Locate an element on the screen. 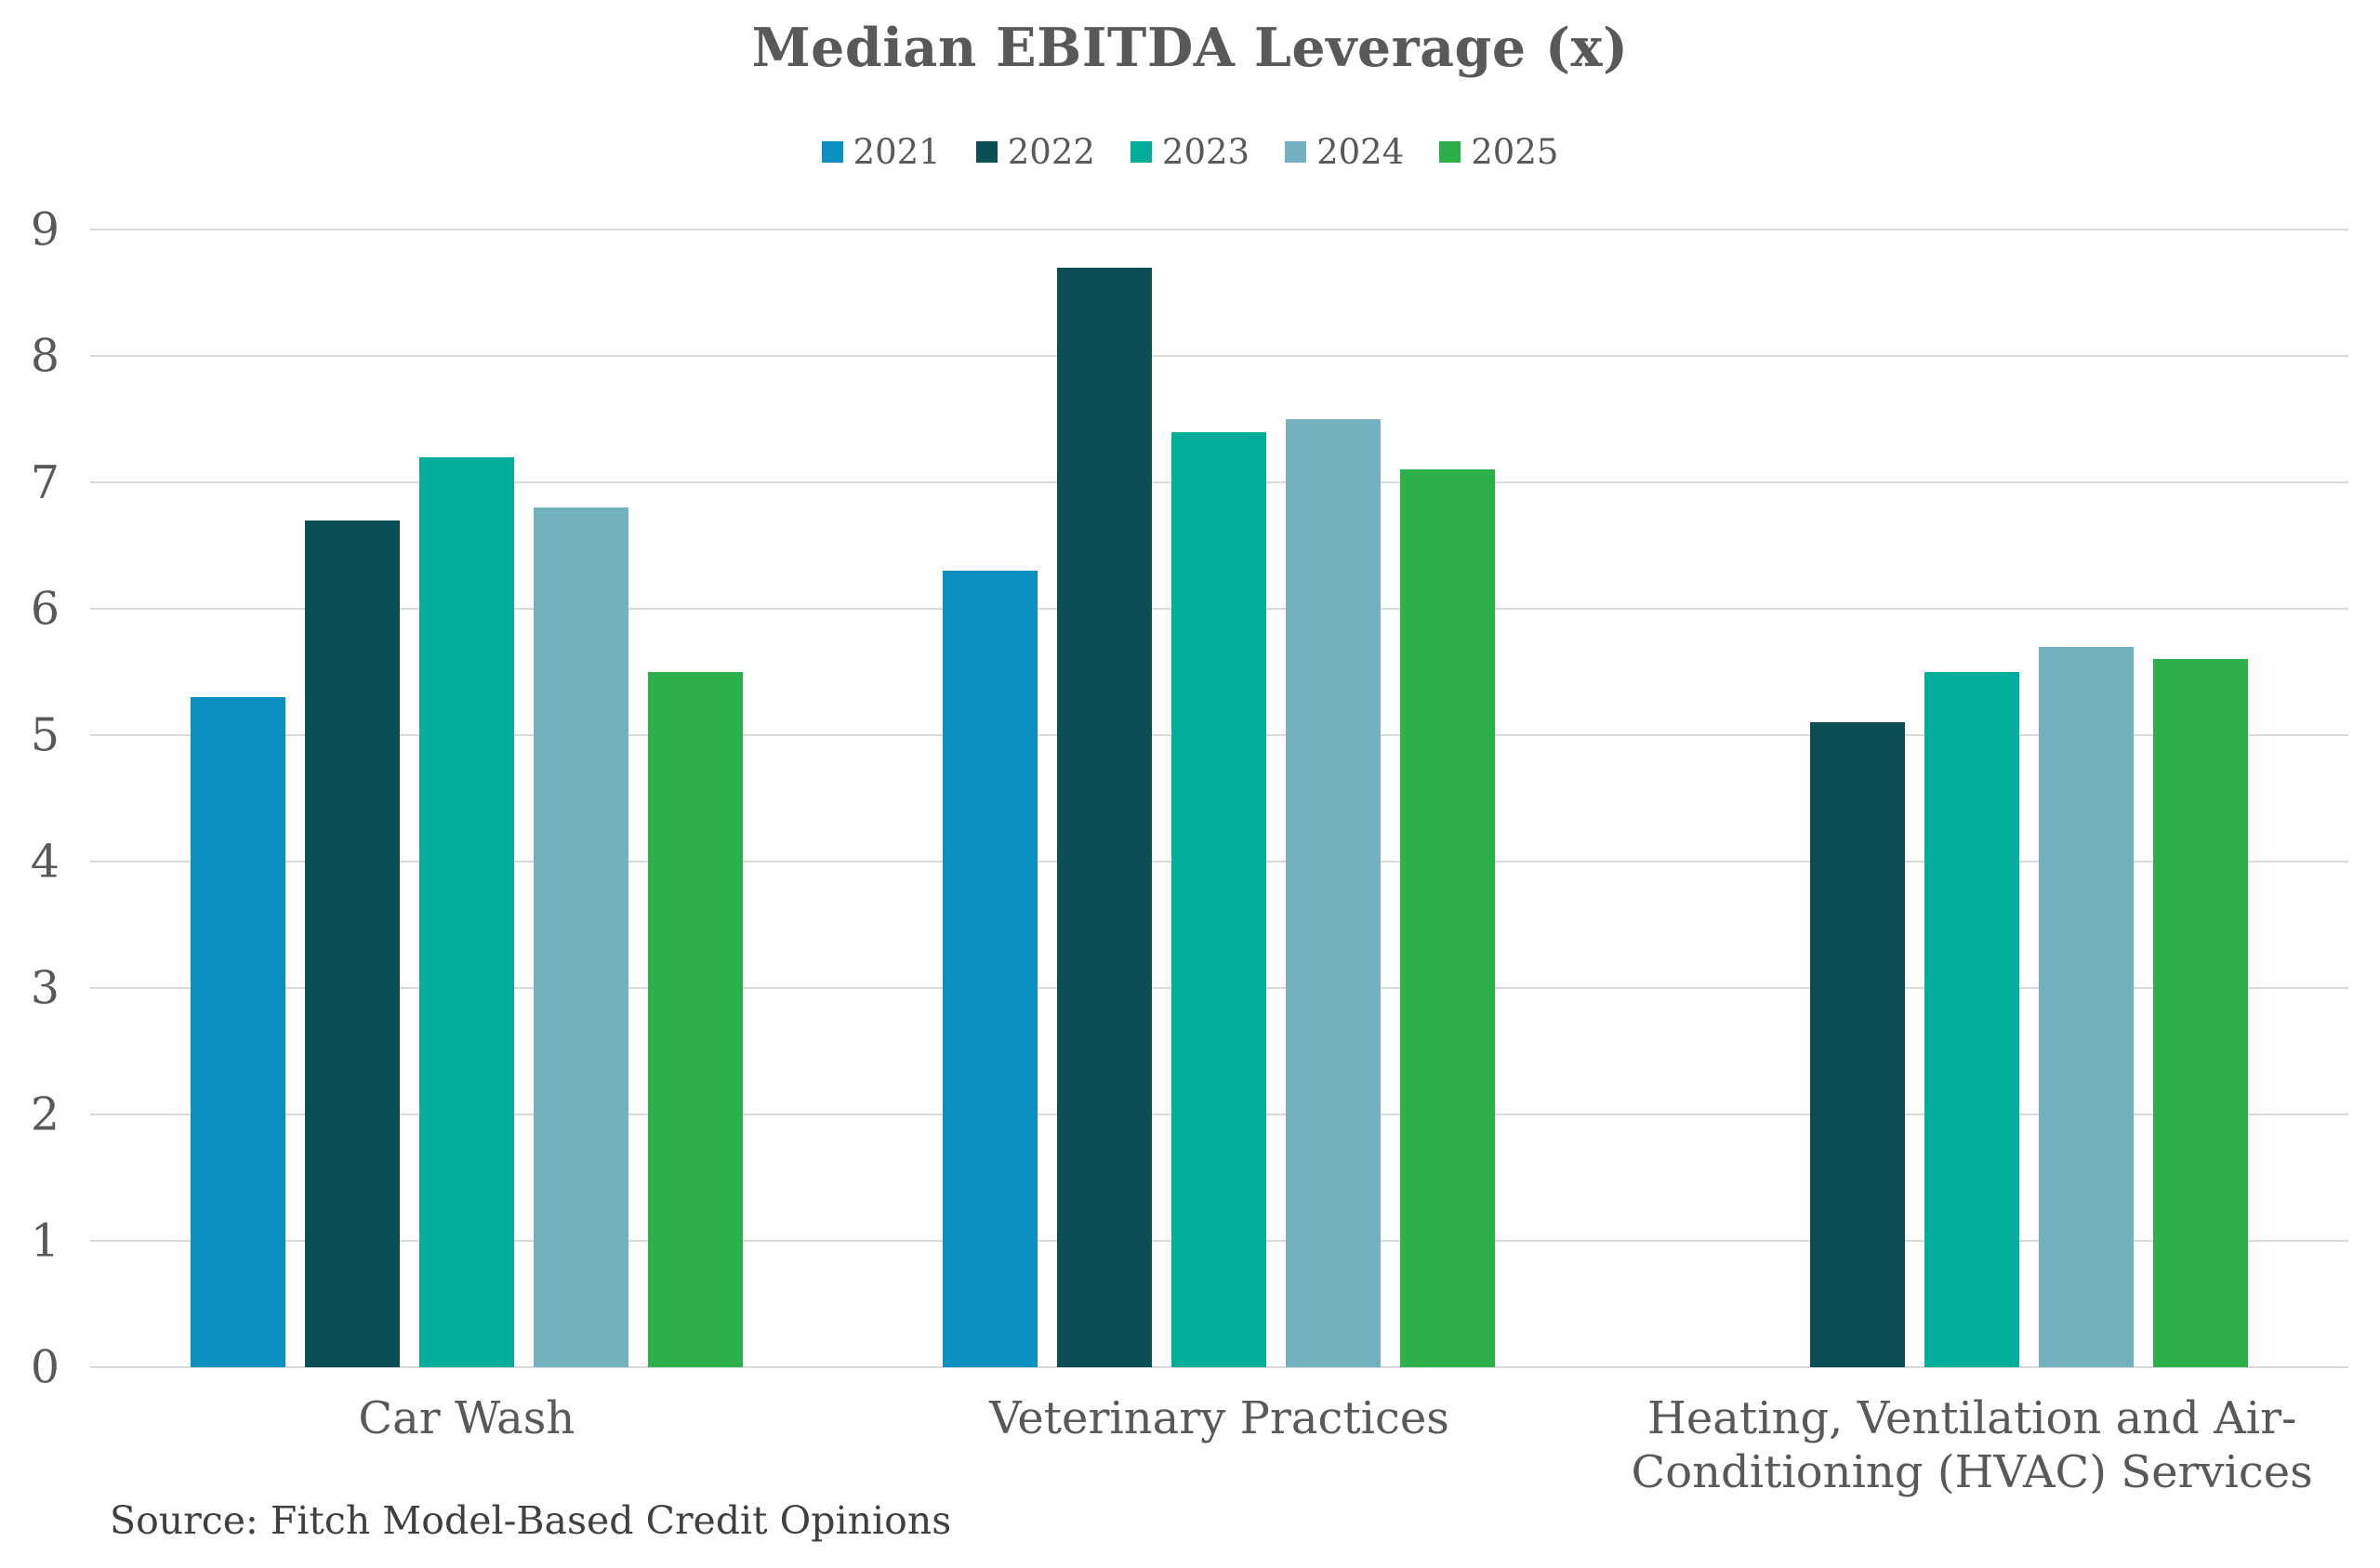 The height and width of the screenshot is (1568, 2380). y-tick-label-7: 7 is located at coordinates (45, 482).